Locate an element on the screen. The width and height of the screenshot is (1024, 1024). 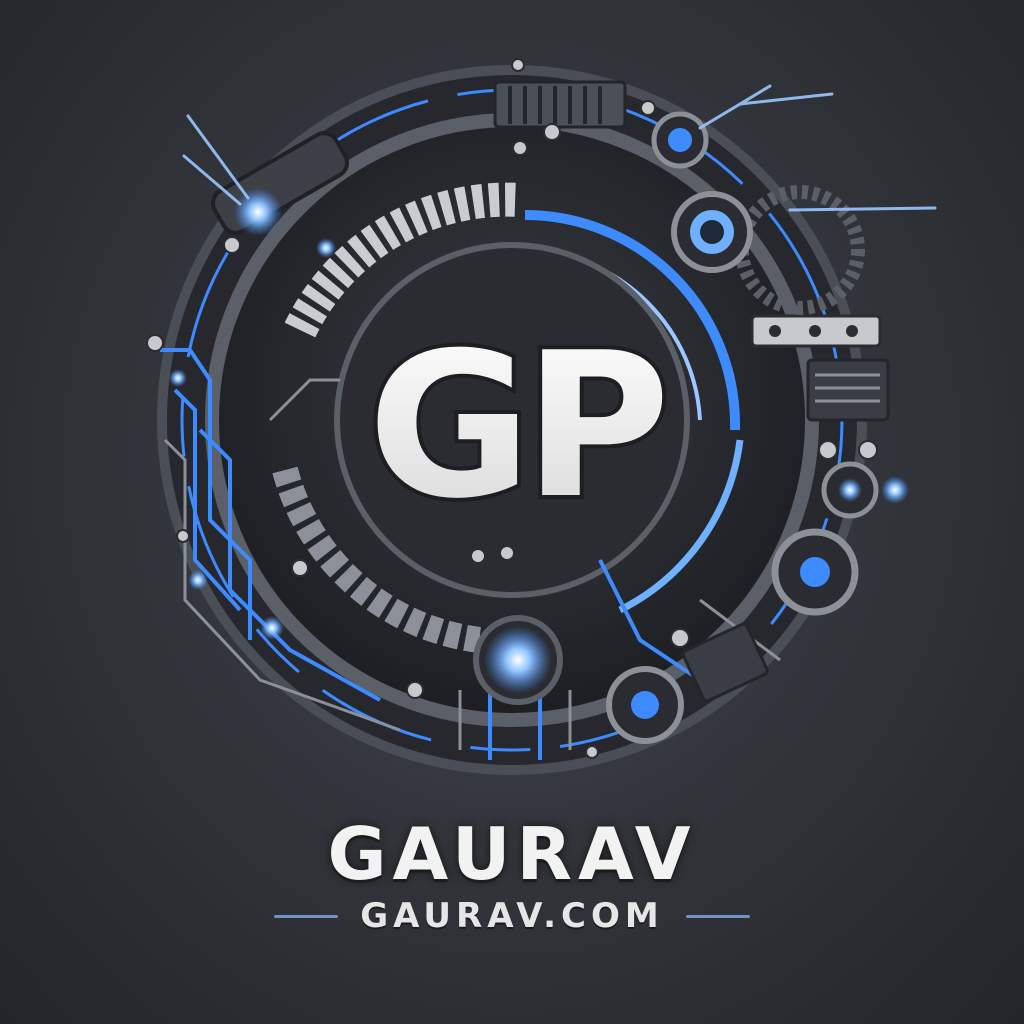
blue-arc-inner is located at coordinates (681, 526).